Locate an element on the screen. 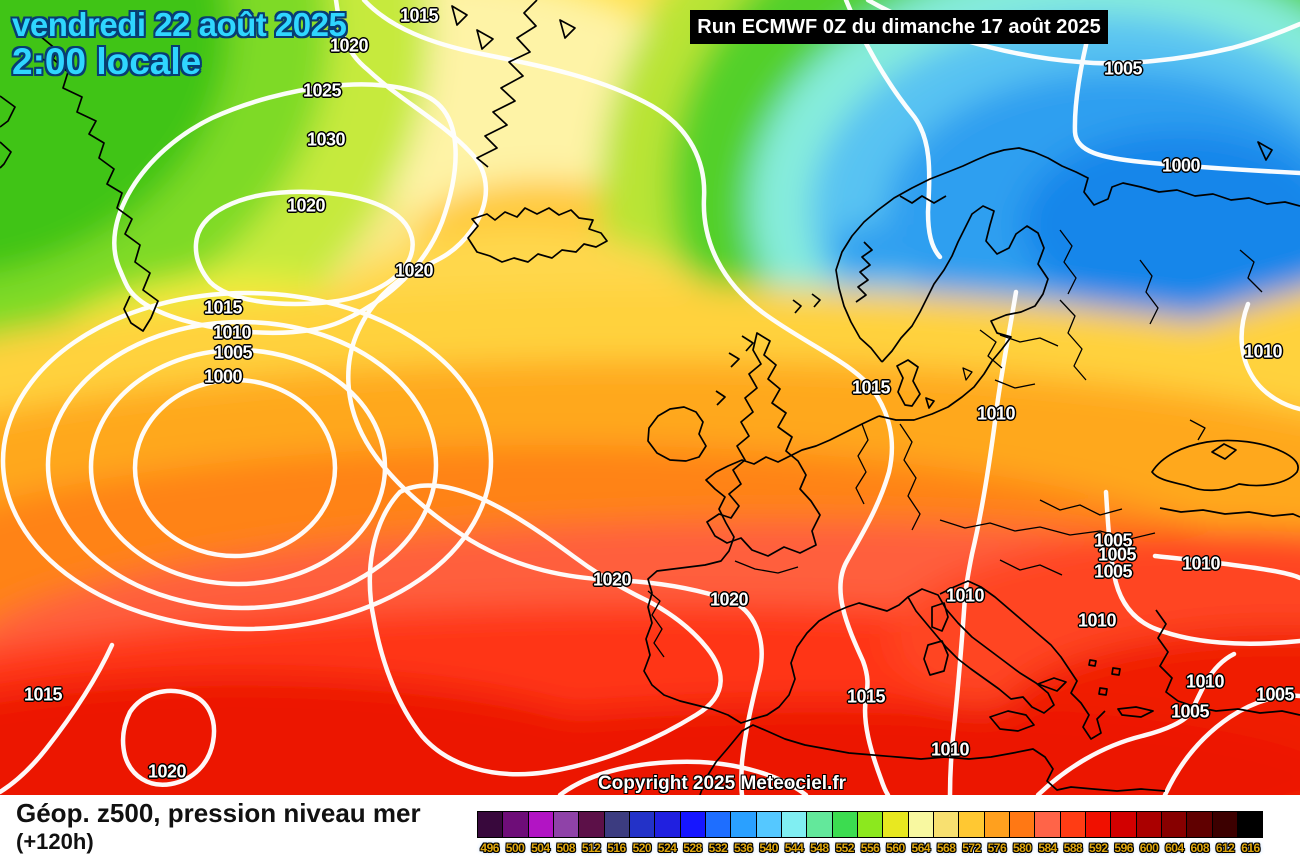 This screenshot has width=1300, height=867. colorbar-value: 600 is located at coordinates (1149, 848).